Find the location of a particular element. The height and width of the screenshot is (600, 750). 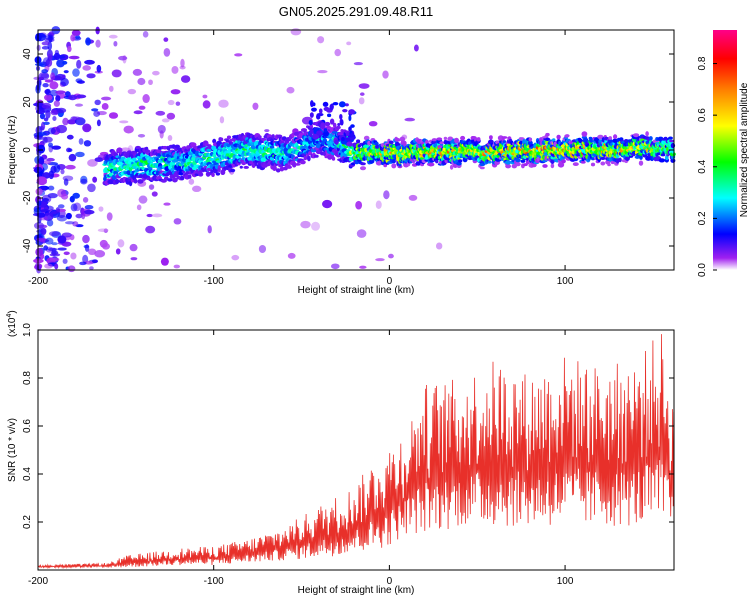

snr-y-label: SNR (10 * v/v) is located at coordinates (12, 450).